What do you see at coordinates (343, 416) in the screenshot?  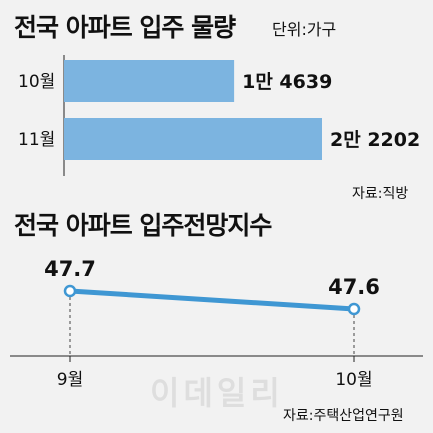 I see `line-chart-source: 자료:주택산업연구원` at bounding box center [343, 416].